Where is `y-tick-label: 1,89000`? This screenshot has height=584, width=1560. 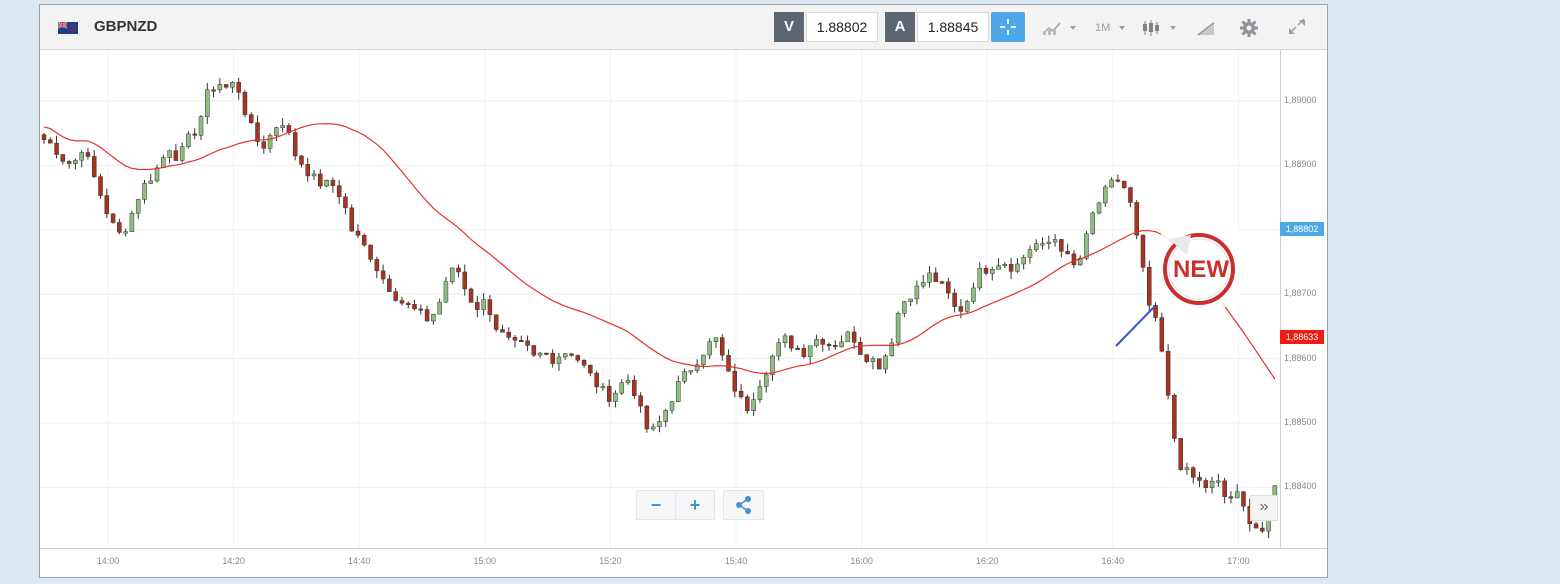 y-tick-label: 1,89000 is located at coordinates (1300, 100).